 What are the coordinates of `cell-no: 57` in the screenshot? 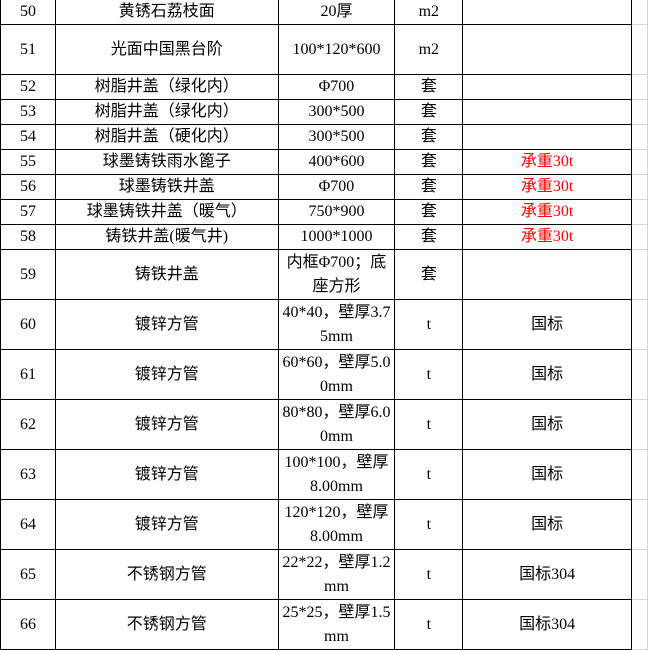 It's located at (28, 212).